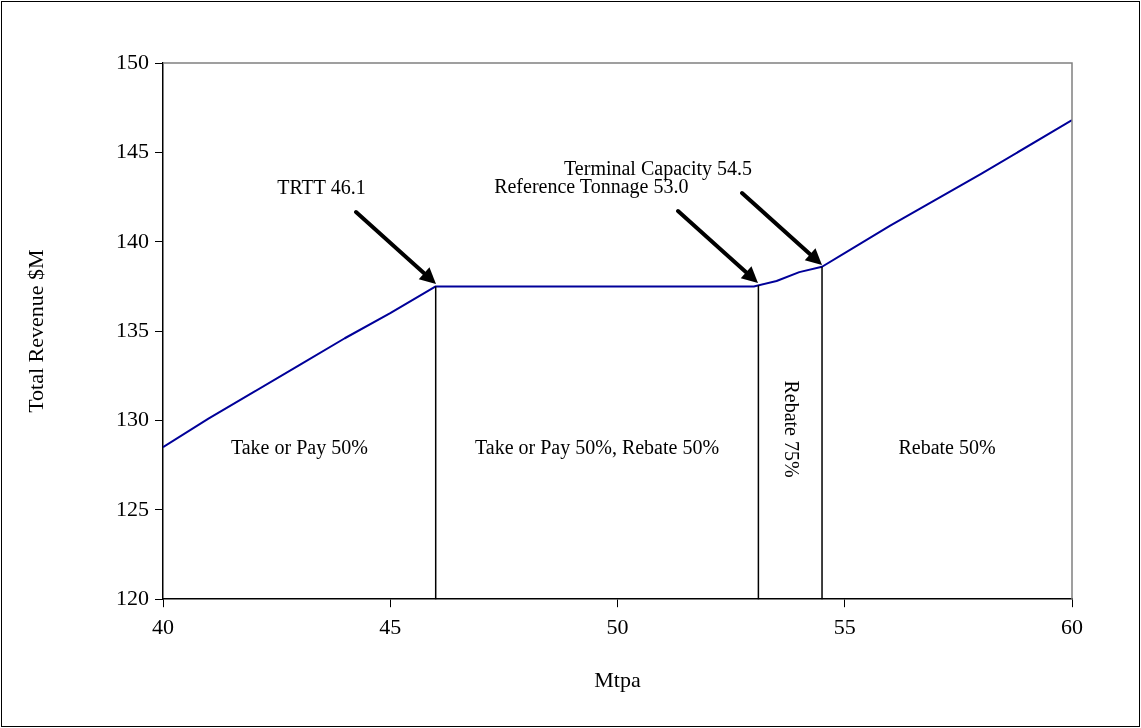 Image resolution: width=1141 pixels, height=728 pixels. What do you see at coordinates (791, 429) in the screenshot?
I see `annotation: Rebate 75%` at bounding box center [791, 429].